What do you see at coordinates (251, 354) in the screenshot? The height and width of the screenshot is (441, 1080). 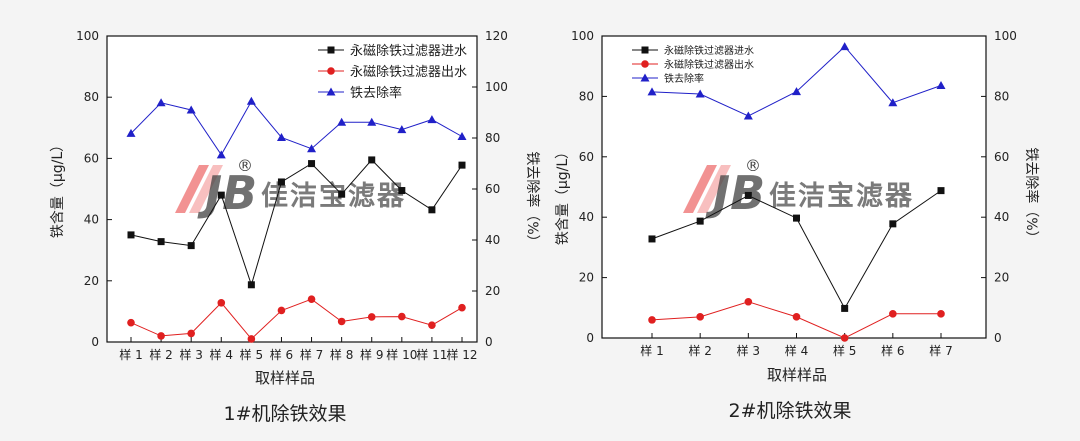 I see `chart-1-x-tick-label: 样 5` at bounding box center [251, 354].